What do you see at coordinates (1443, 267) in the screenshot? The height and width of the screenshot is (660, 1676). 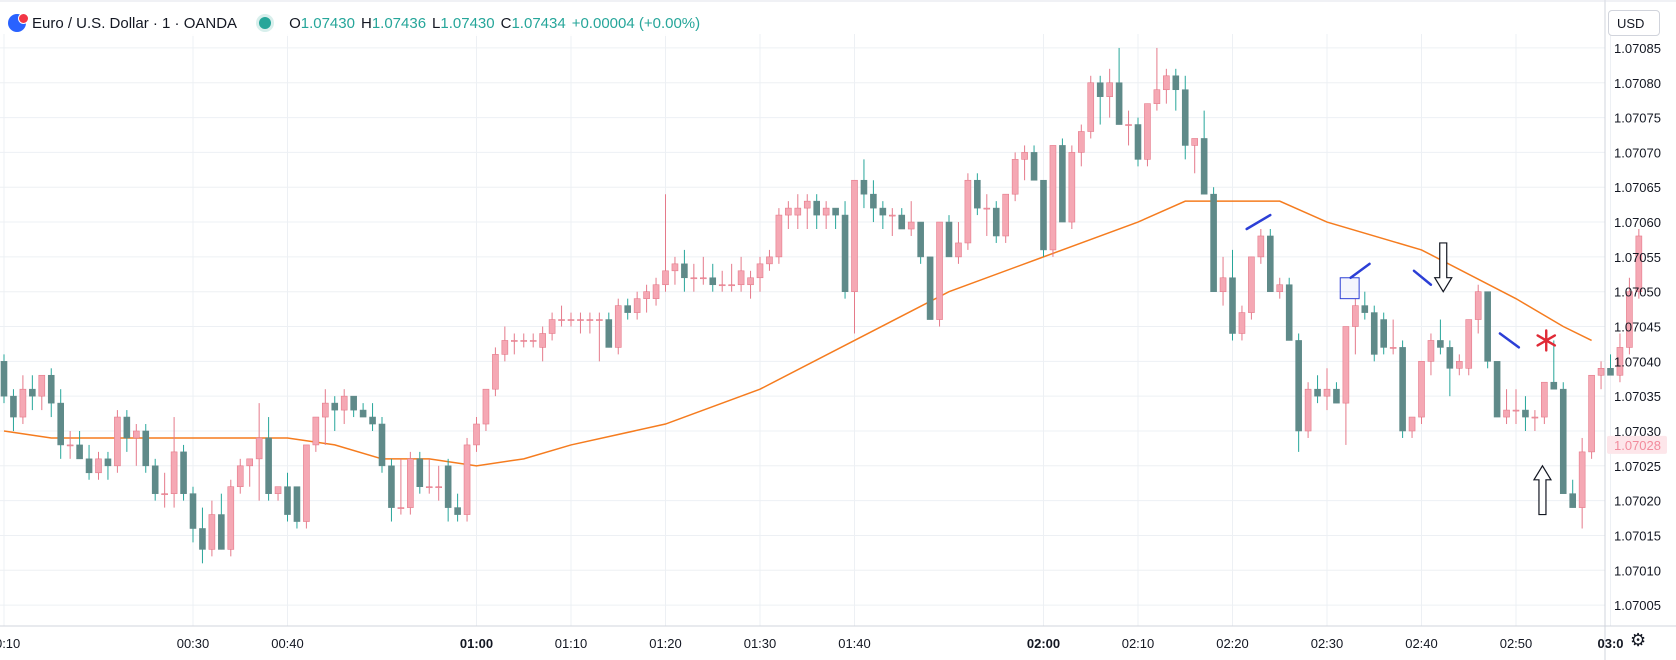 I see `arrow-down-marker` at bounding box center [1443, 267].